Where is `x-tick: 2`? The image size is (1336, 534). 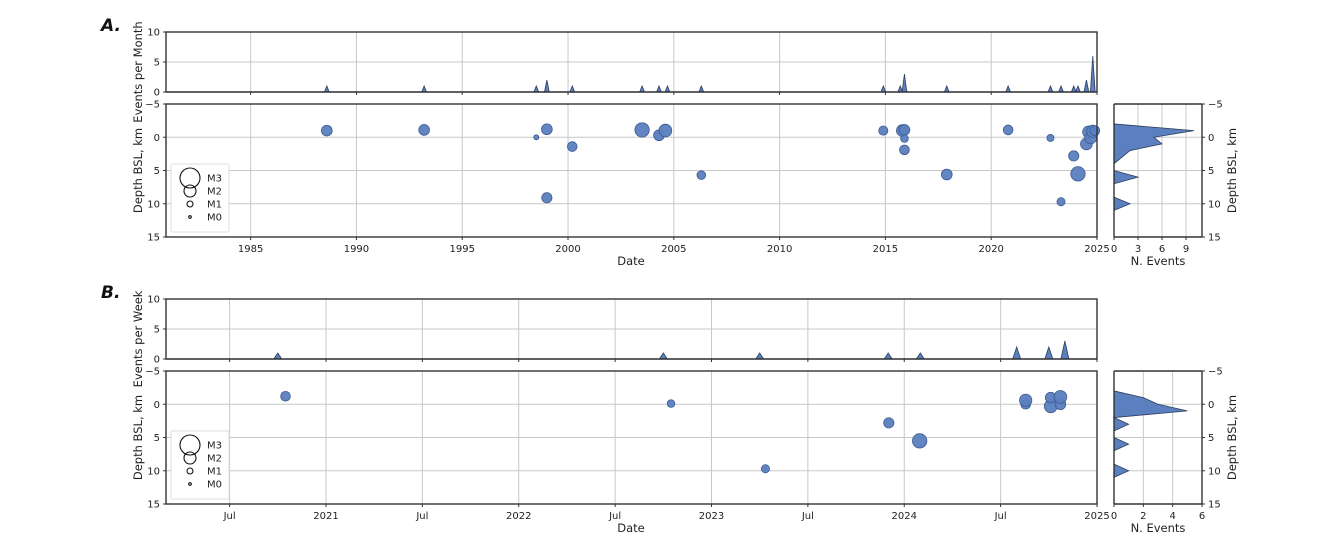
x-tick: 2 is located at coordinates (1143, 516).